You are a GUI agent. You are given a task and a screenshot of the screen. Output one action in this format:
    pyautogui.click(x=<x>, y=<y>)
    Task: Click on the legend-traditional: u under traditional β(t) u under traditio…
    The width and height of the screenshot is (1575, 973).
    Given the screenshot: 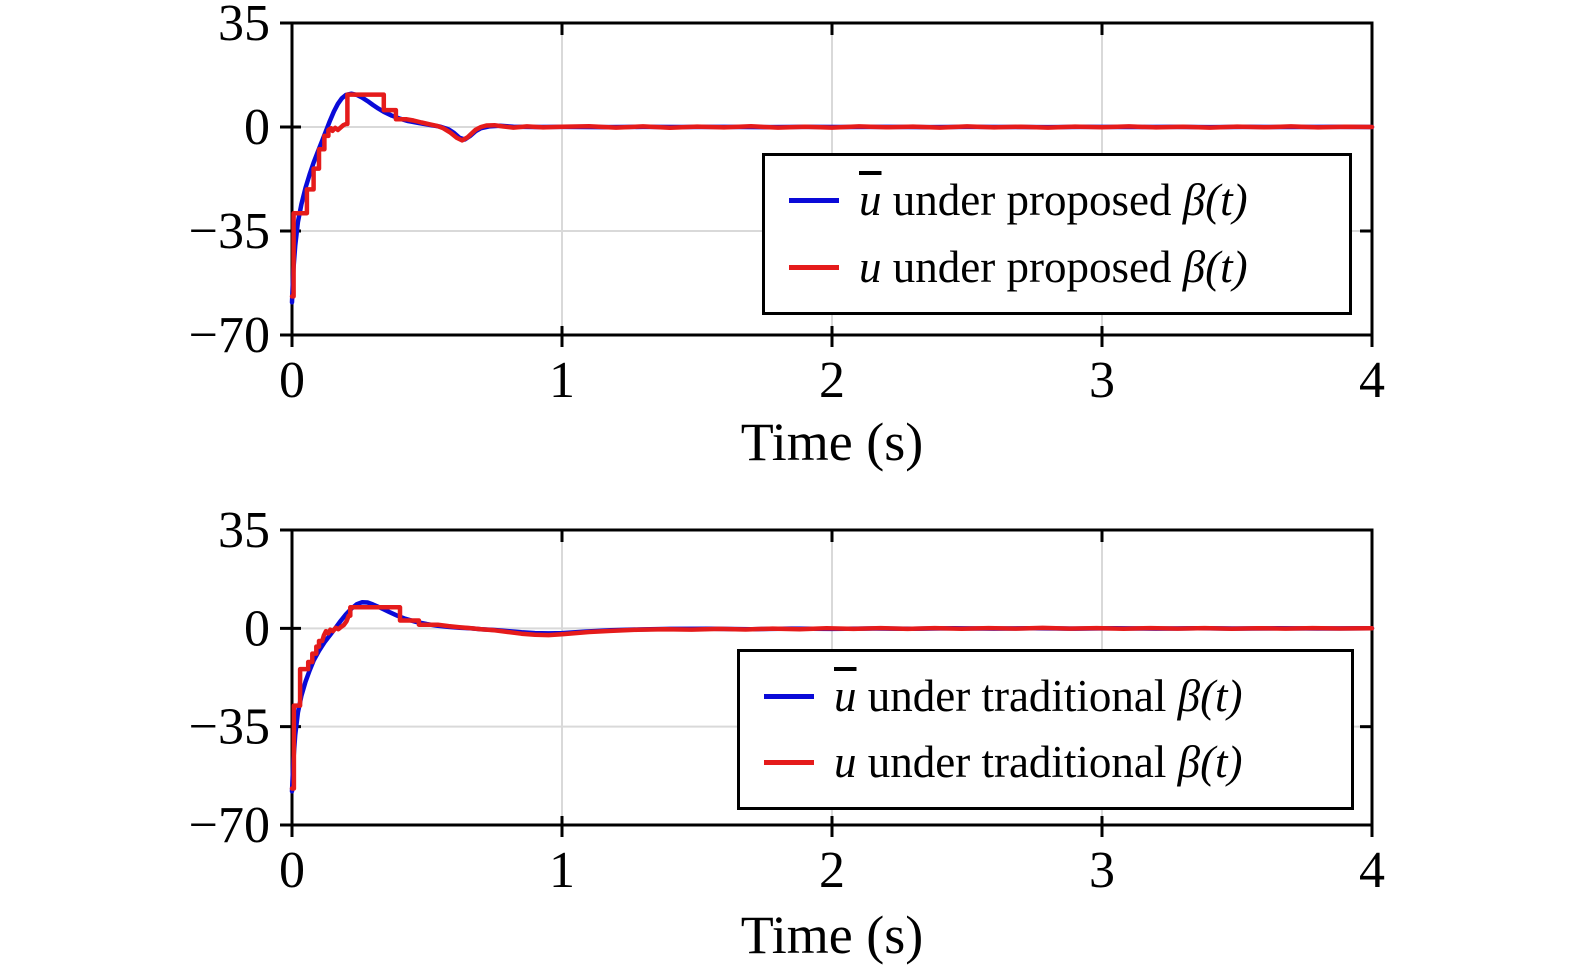 What is the action you would take?
    pyautogui.click(x=1045, y=729)
    